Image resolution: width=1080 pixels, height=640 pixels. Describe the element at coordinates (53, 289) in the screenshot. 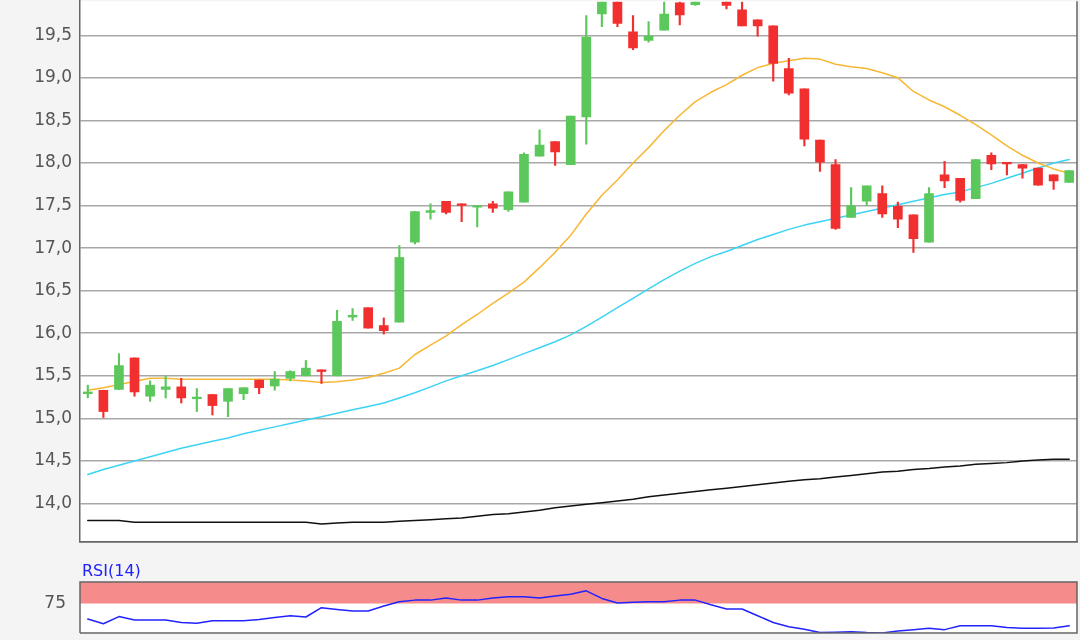

I see `y-tick-label: 16,5` at that location.